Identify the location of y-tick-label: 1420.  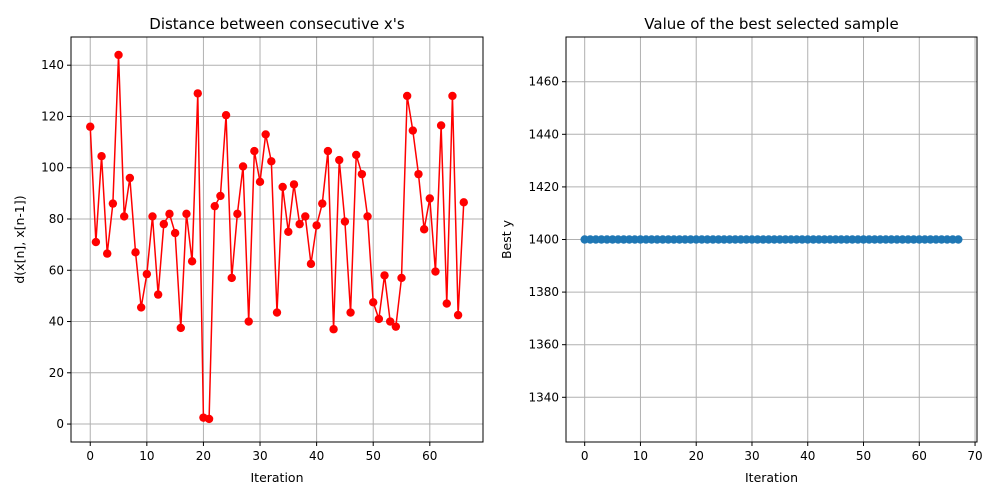
(543, 187).